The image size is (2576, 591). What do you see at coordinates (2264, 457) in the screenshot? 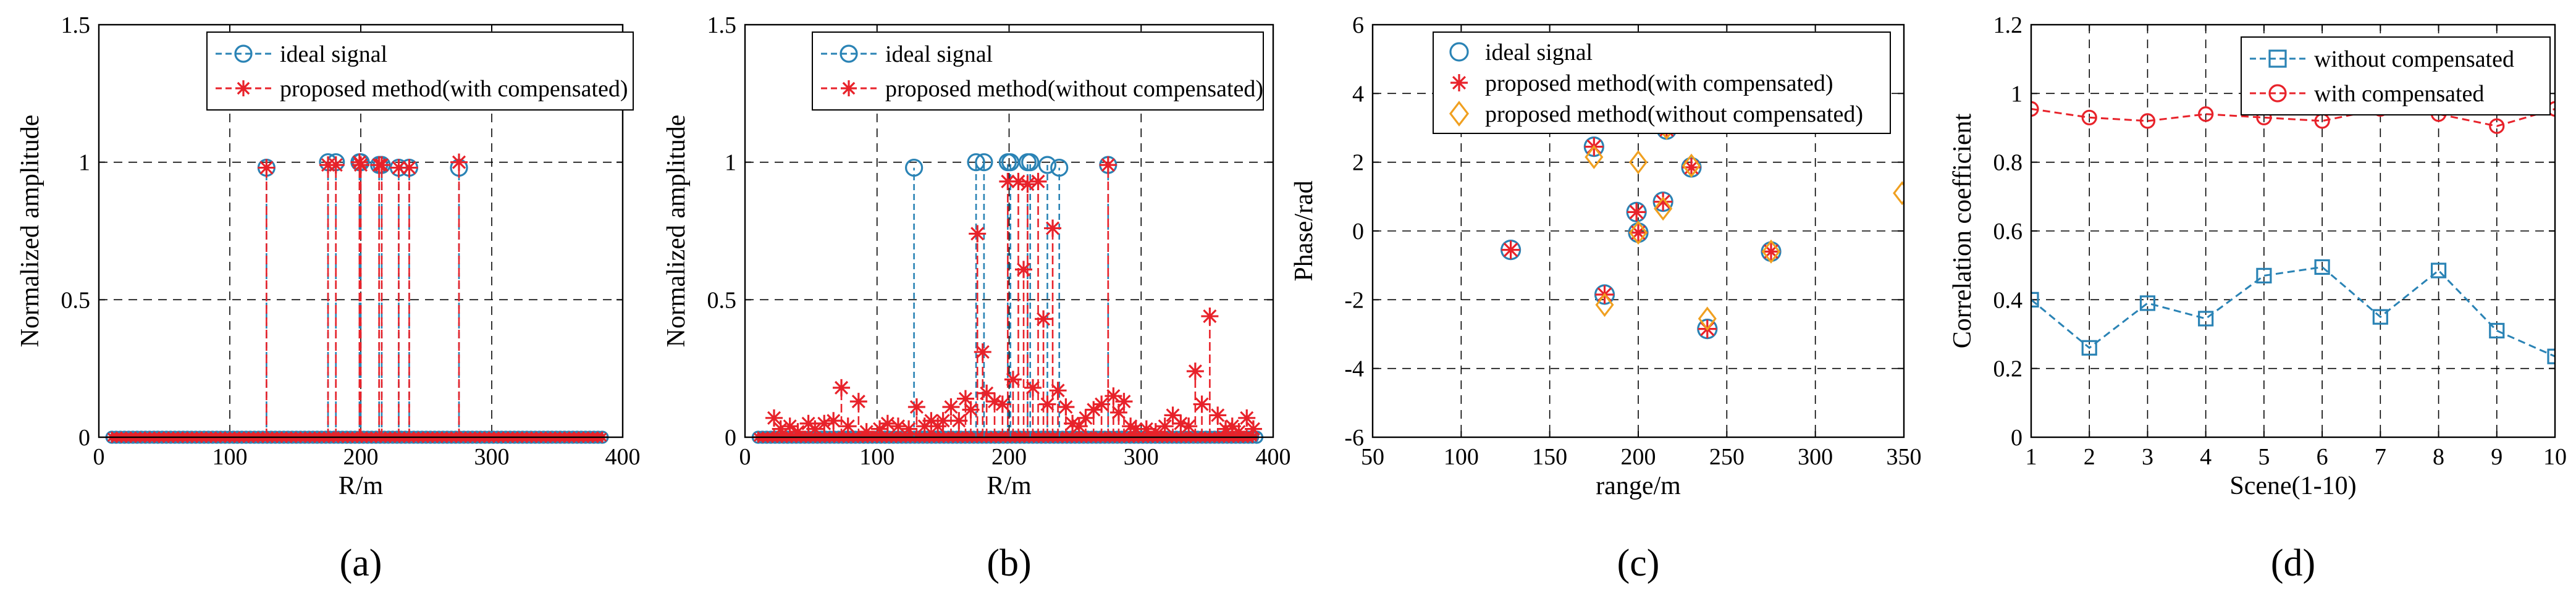
I see `x-tick-label: 5` at bounding box center [2264, 457].